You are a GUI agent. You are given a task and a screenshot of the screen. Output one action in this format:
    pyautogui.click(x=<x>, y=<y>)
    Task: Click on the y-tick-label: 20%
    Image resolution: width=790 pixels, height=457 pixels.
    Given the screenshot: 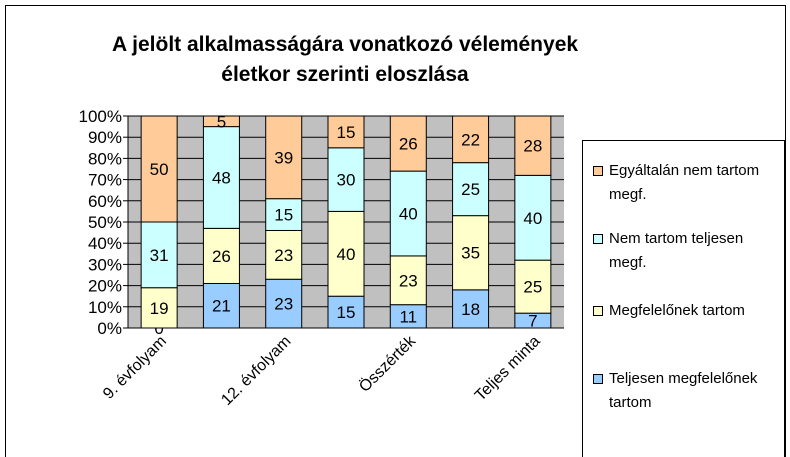 What is the action you would take?
    pyautogui.click(x=105, y=286)
    